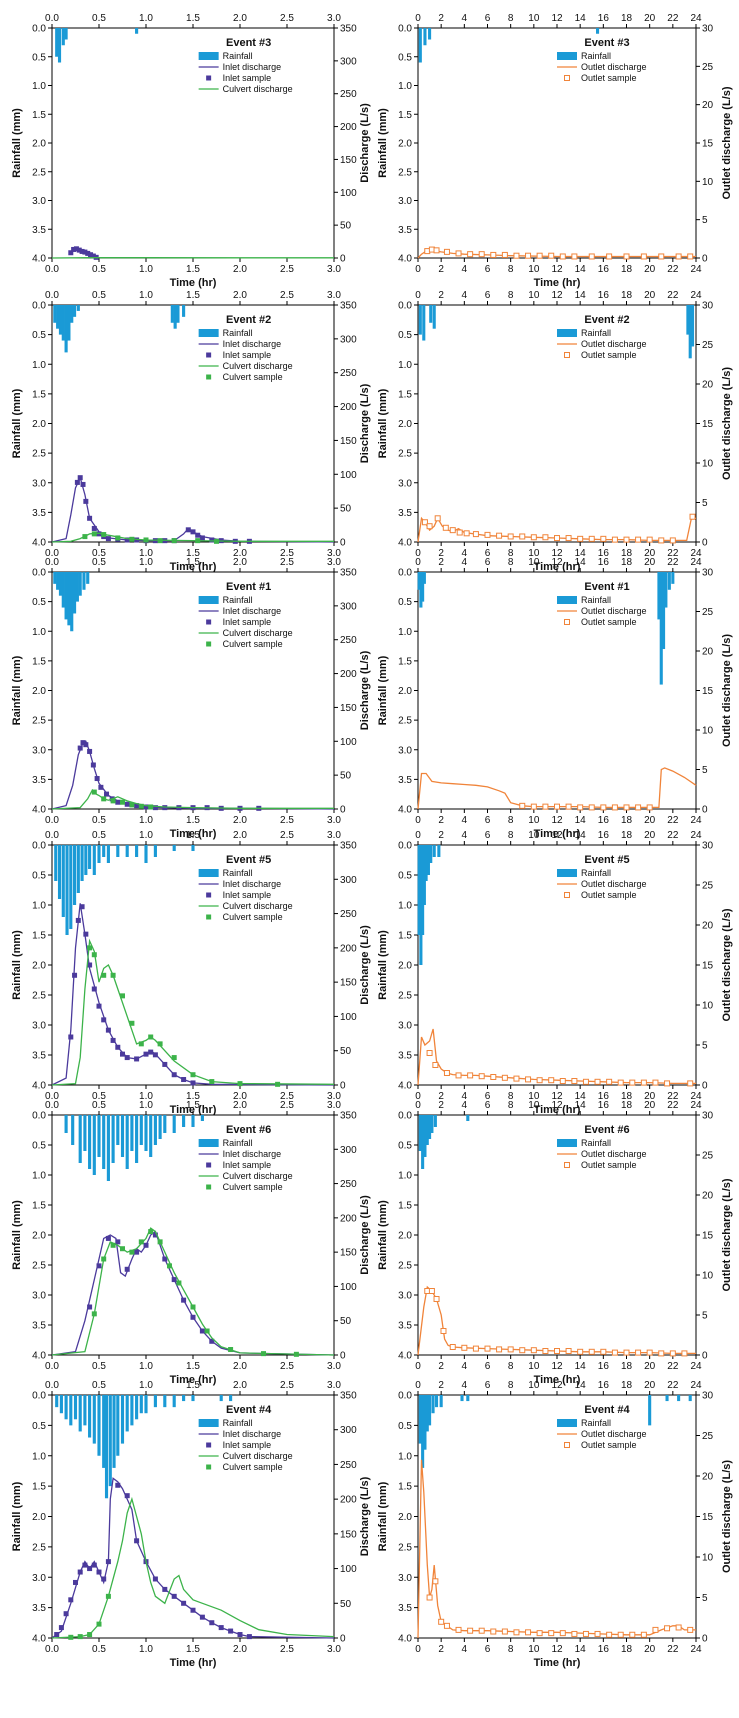  What do you see at coordinates (708, 29) in the screenshot?
I see `q-tick-label: 30` at bounding box center [708, 29].